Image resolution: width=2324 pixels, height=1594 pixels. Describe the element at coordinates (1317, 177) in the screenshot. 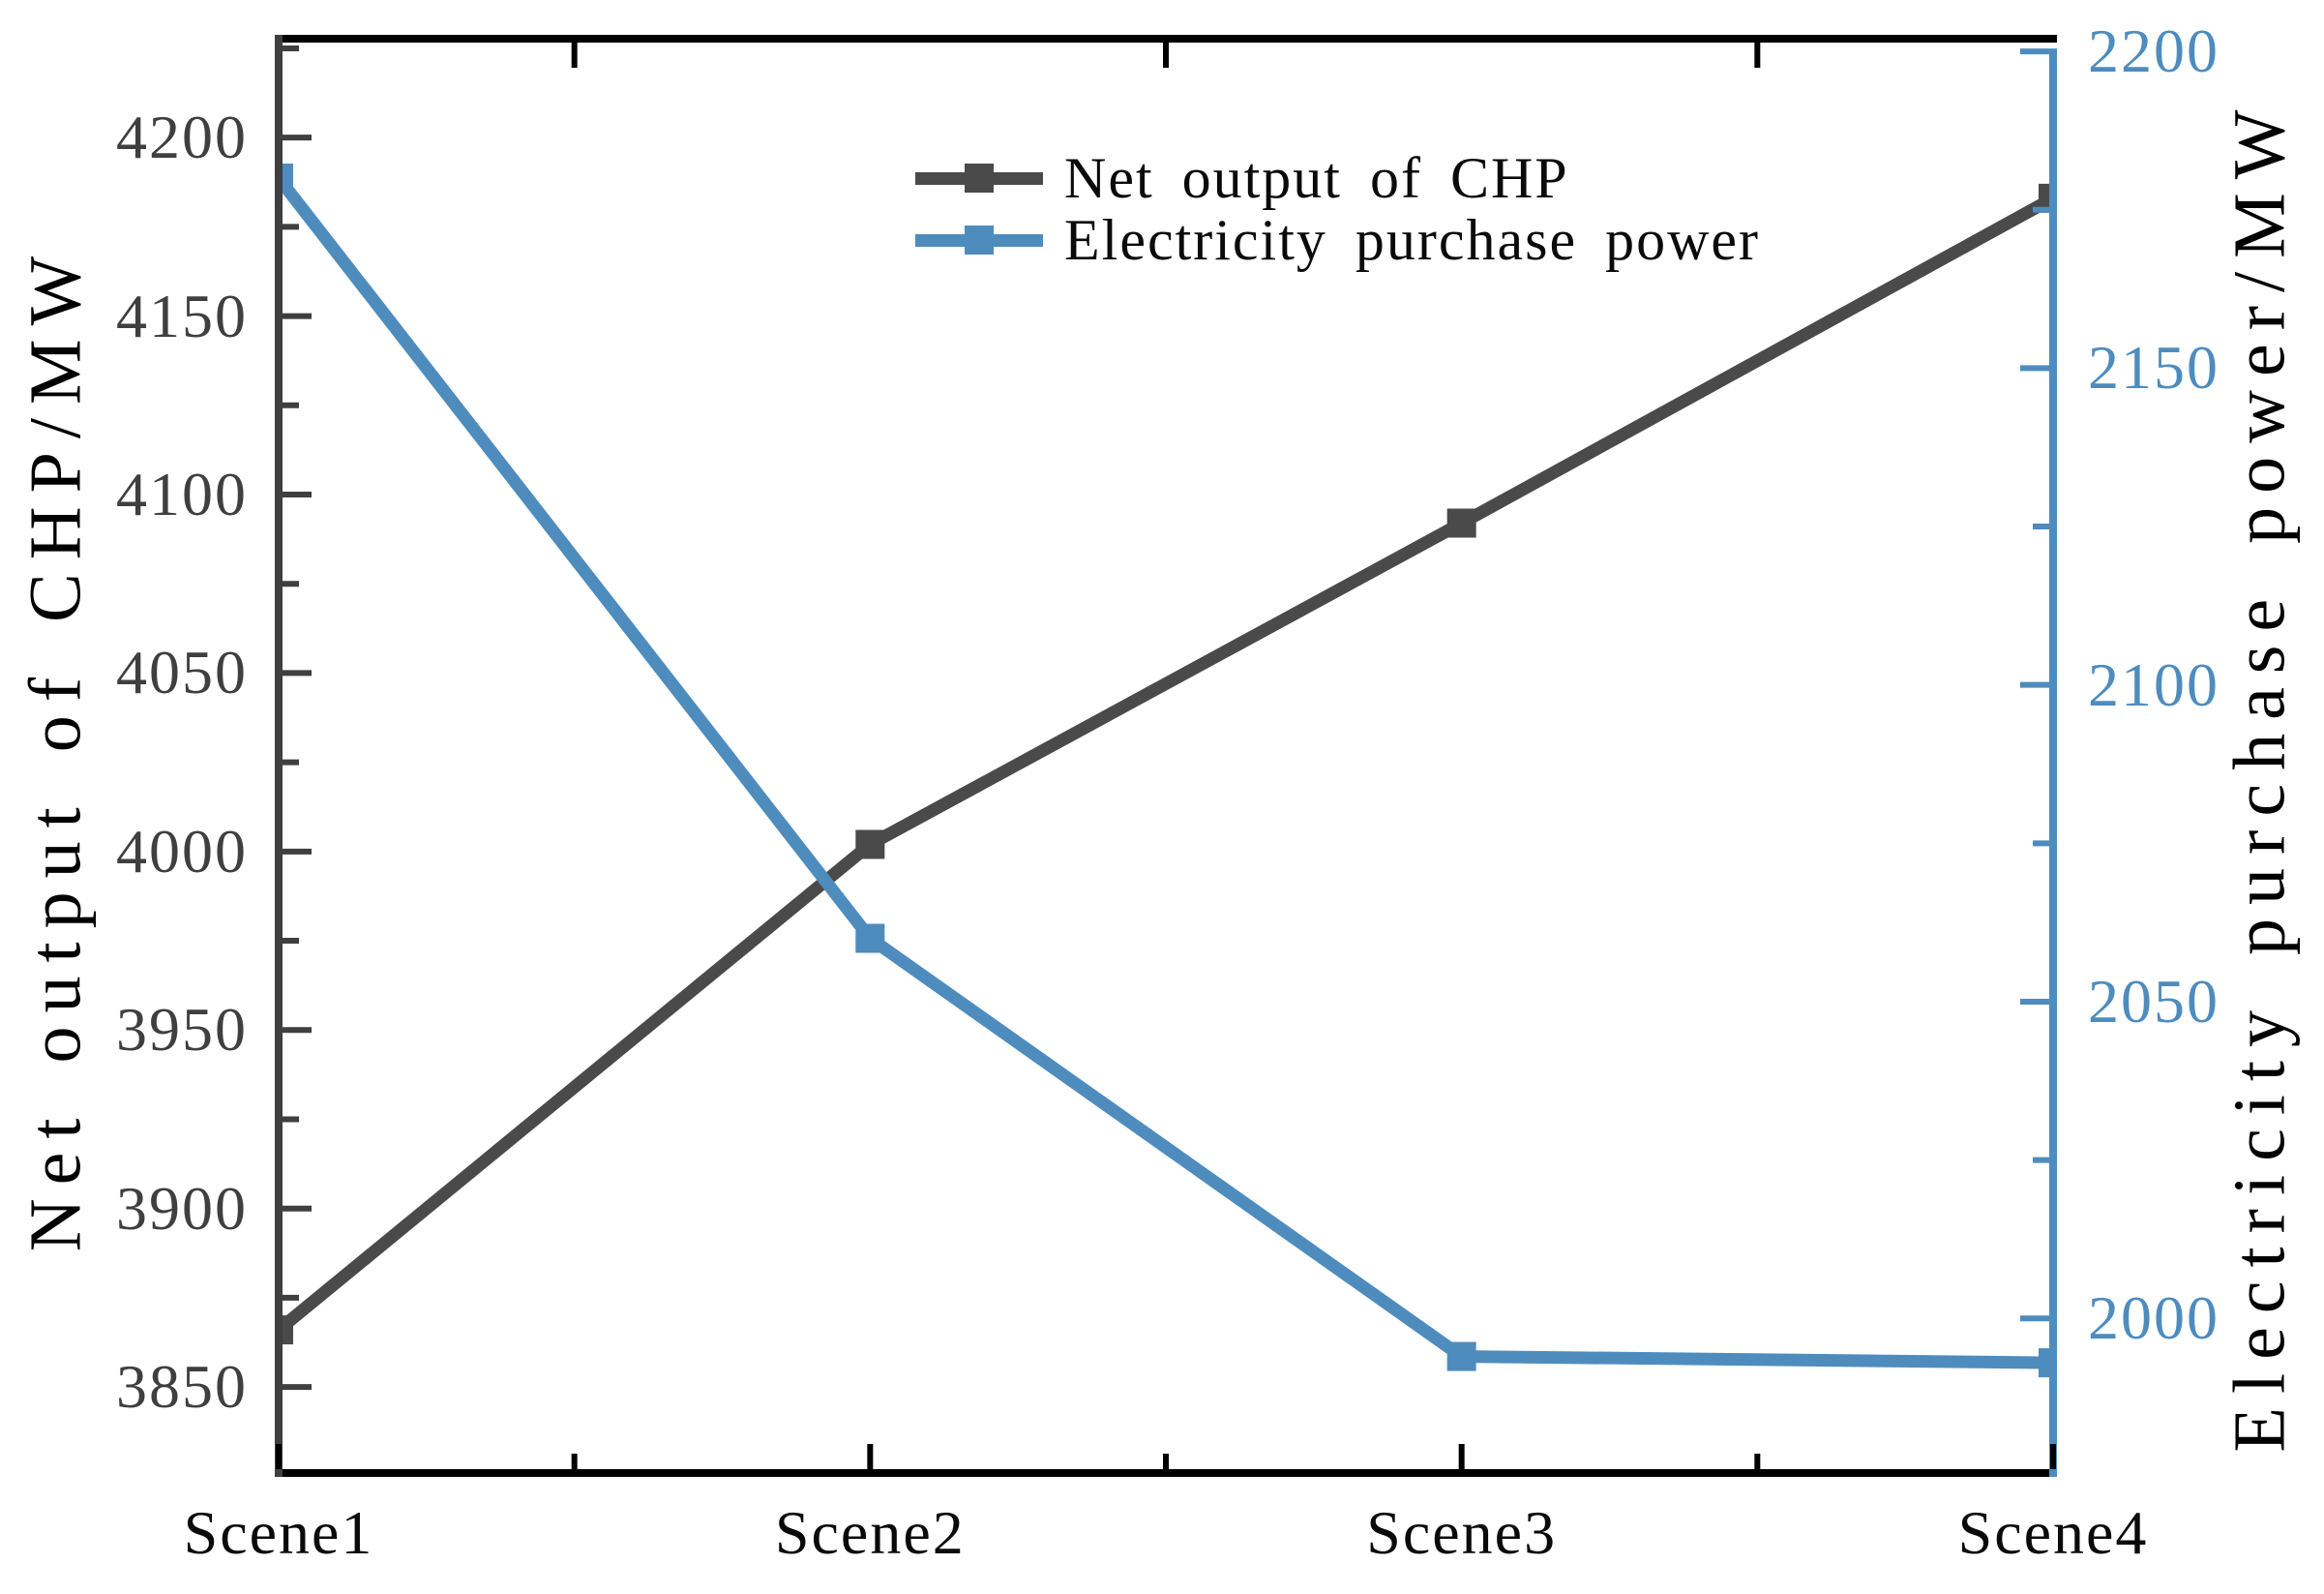

I see `legend-label-chp: Net output of CHP` at that location.